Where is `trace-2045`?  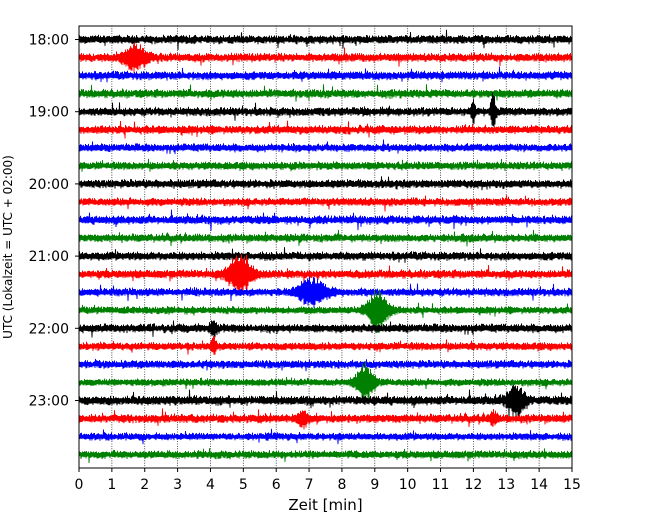
trace-2045 is located at coordinates (325, 238).